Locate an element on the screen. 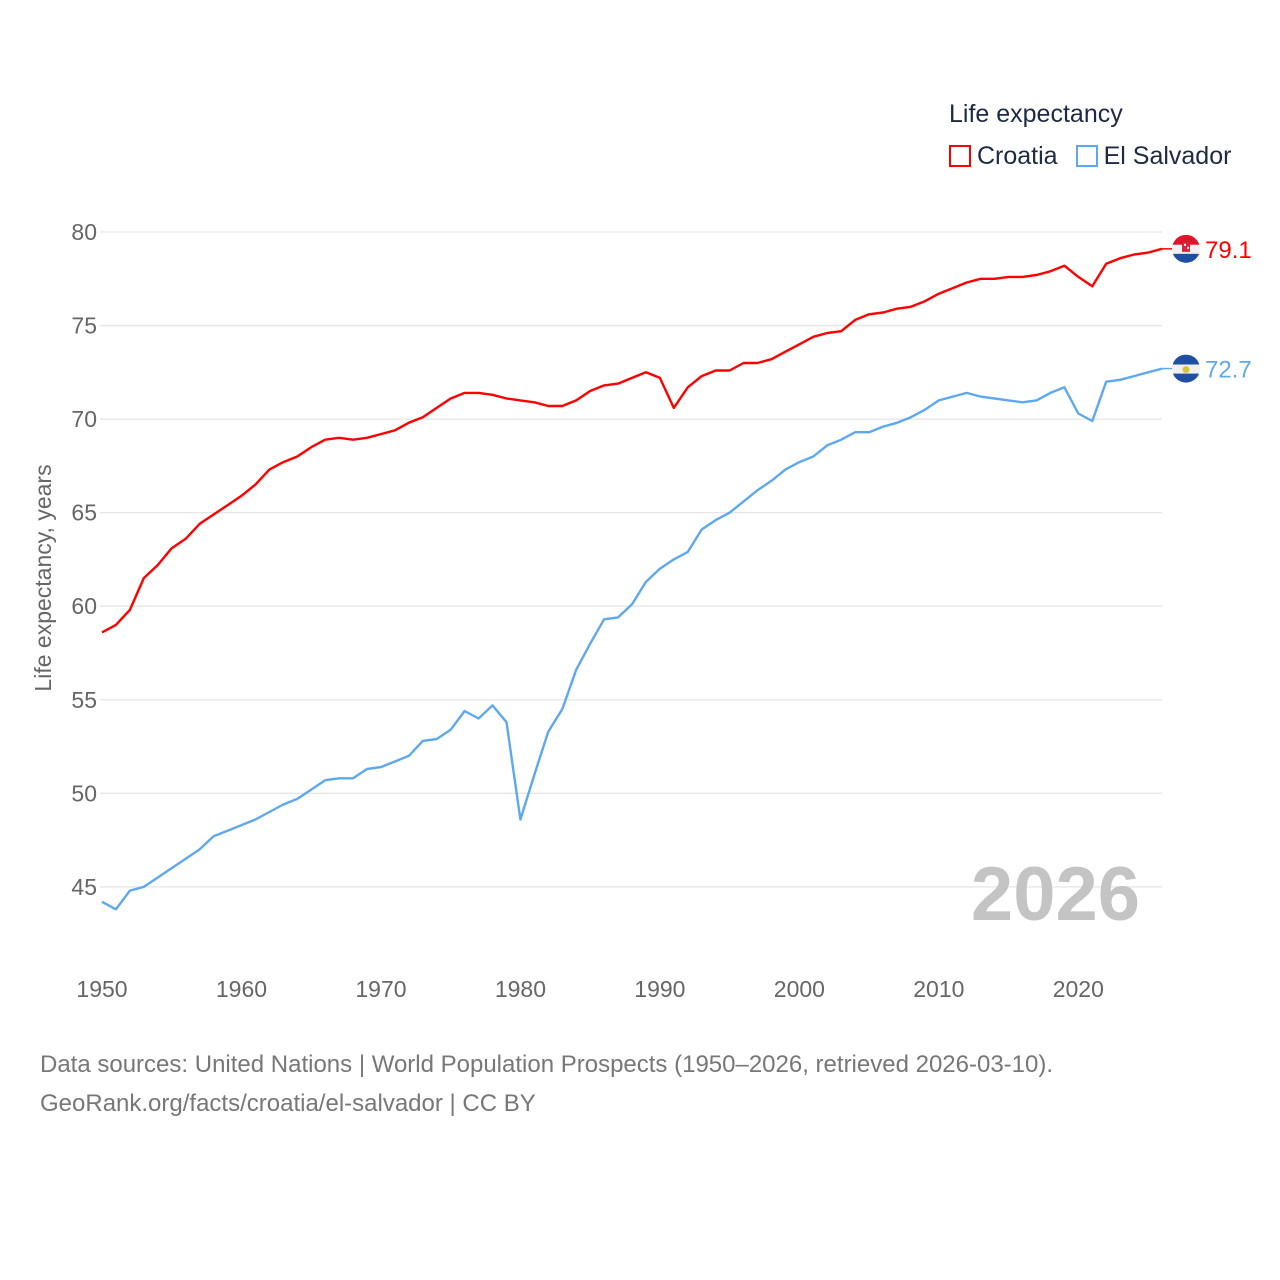  end-value-label: 79.1 is located at coordinates (1228, 250).